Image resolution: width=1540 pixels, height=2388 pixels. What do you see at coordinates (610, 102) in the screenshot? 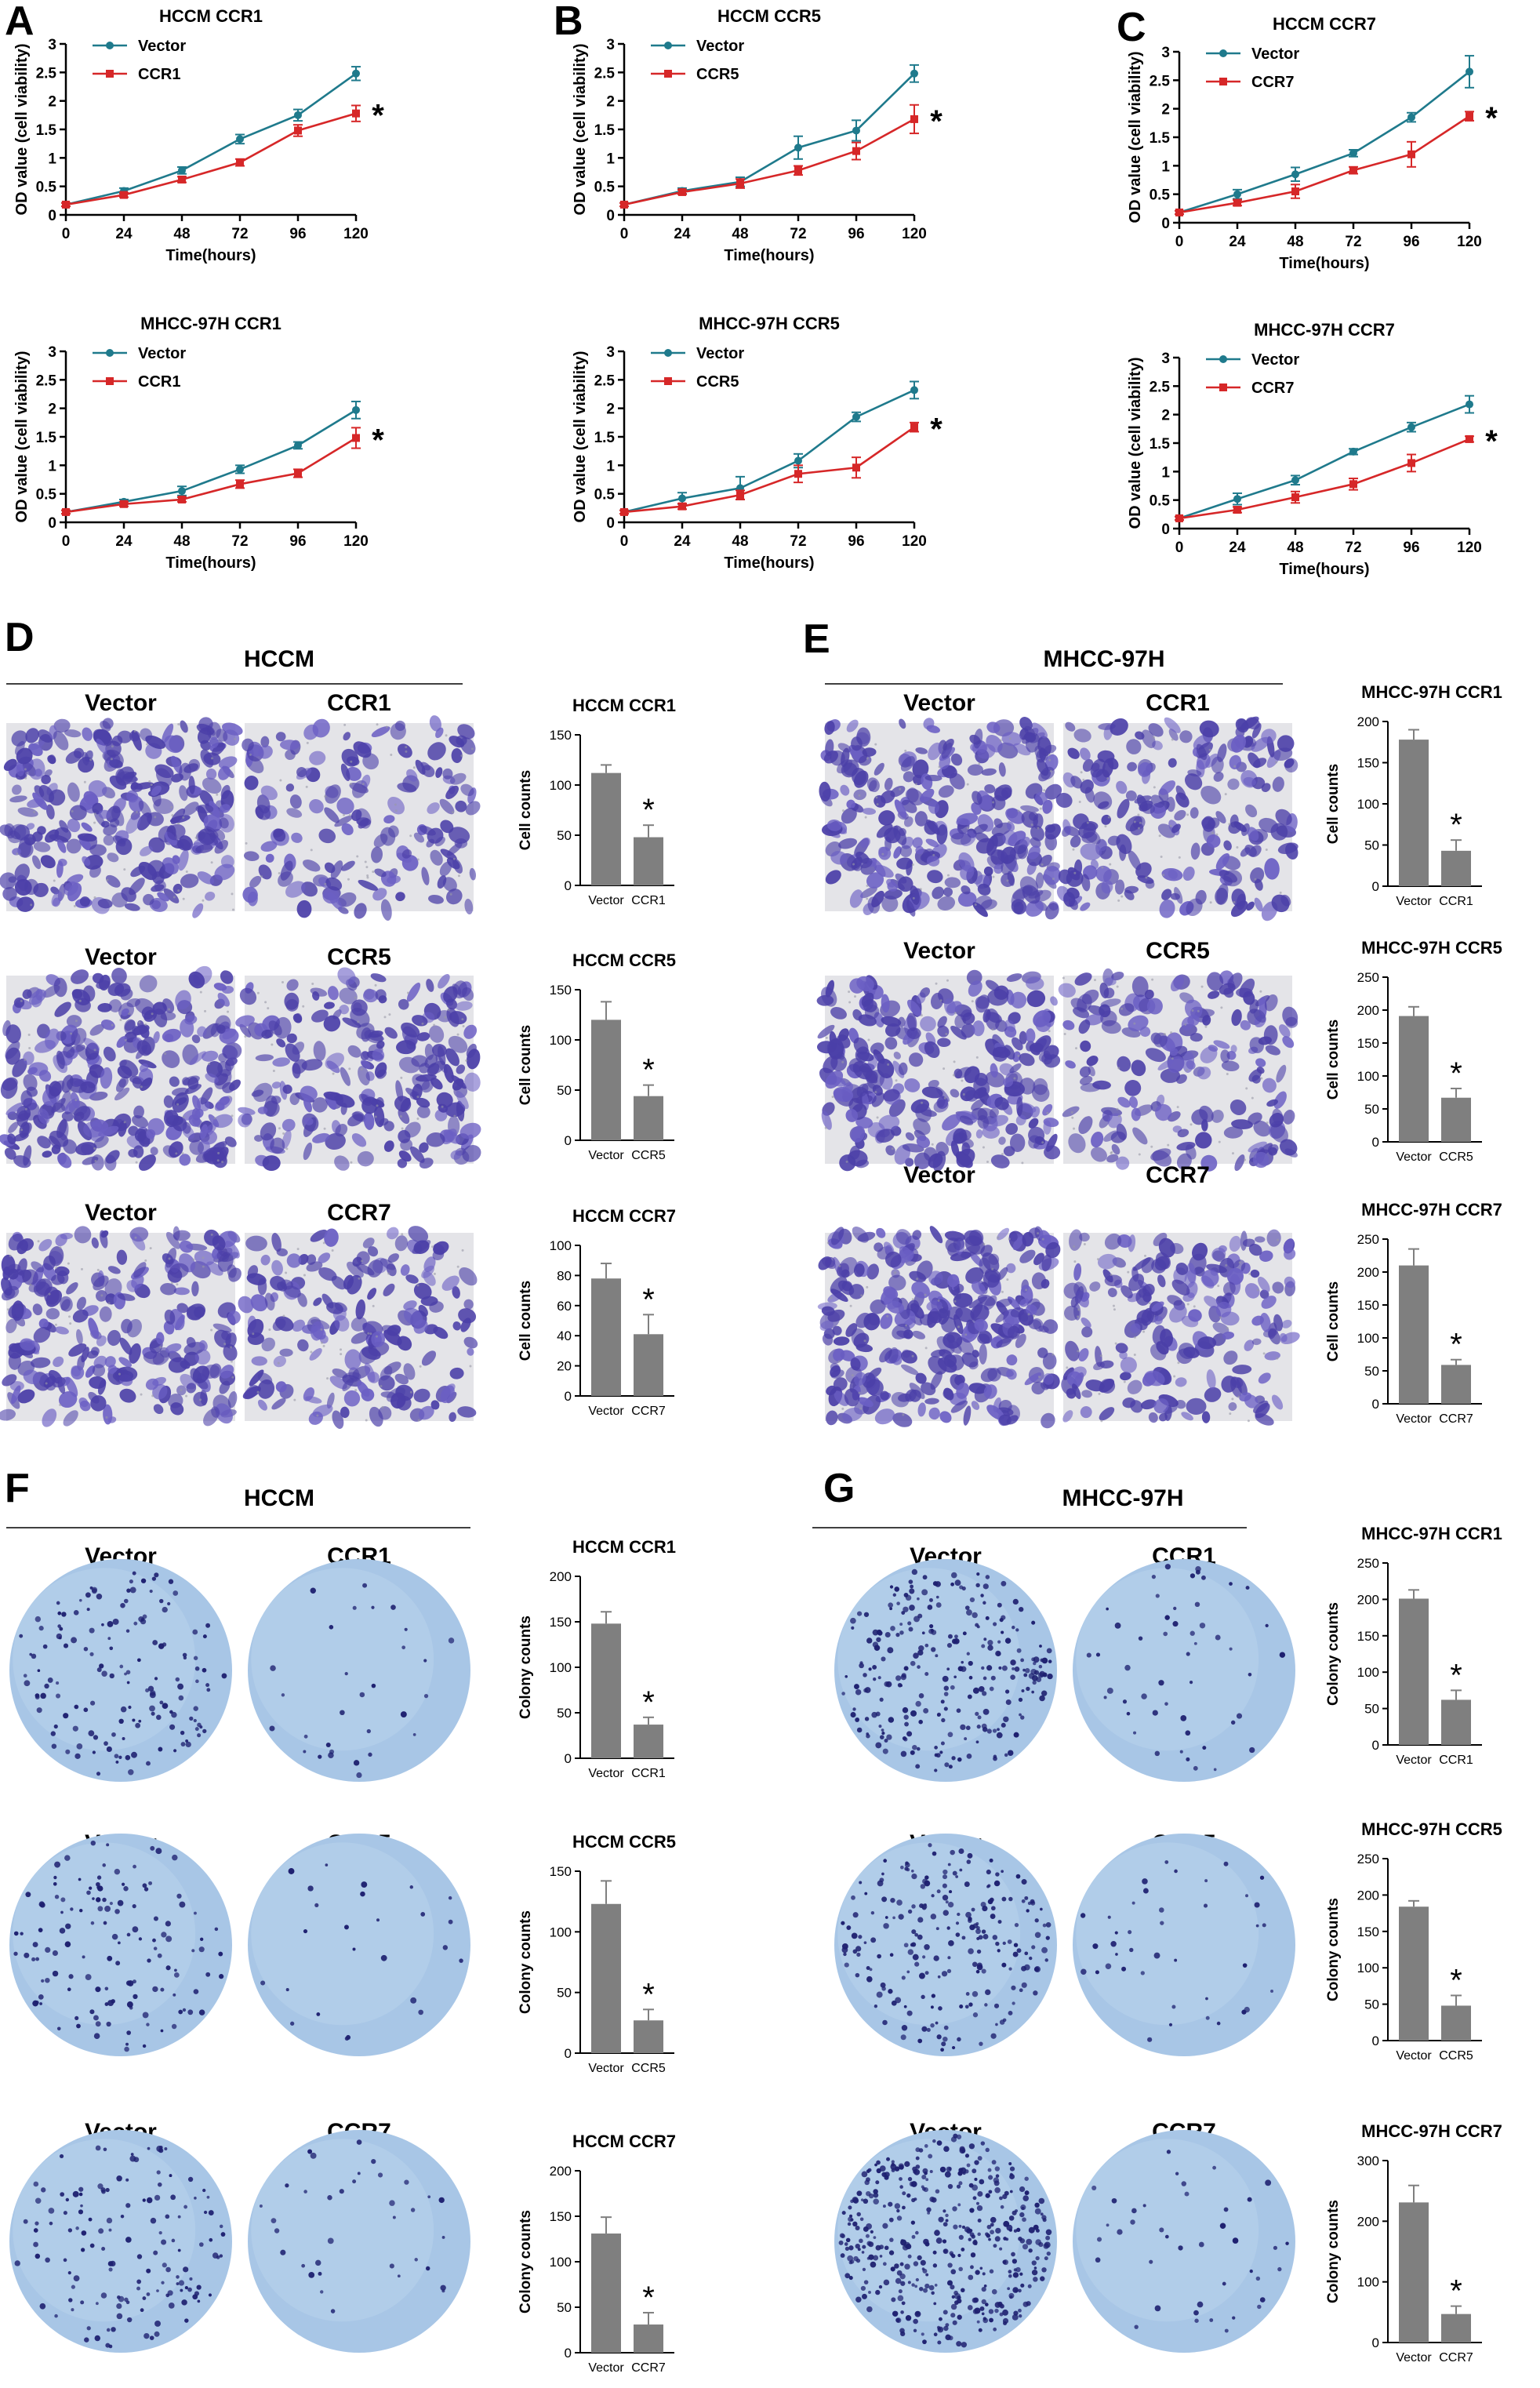
I see `y-tick-label: 2` at bounding box center [610, 102].